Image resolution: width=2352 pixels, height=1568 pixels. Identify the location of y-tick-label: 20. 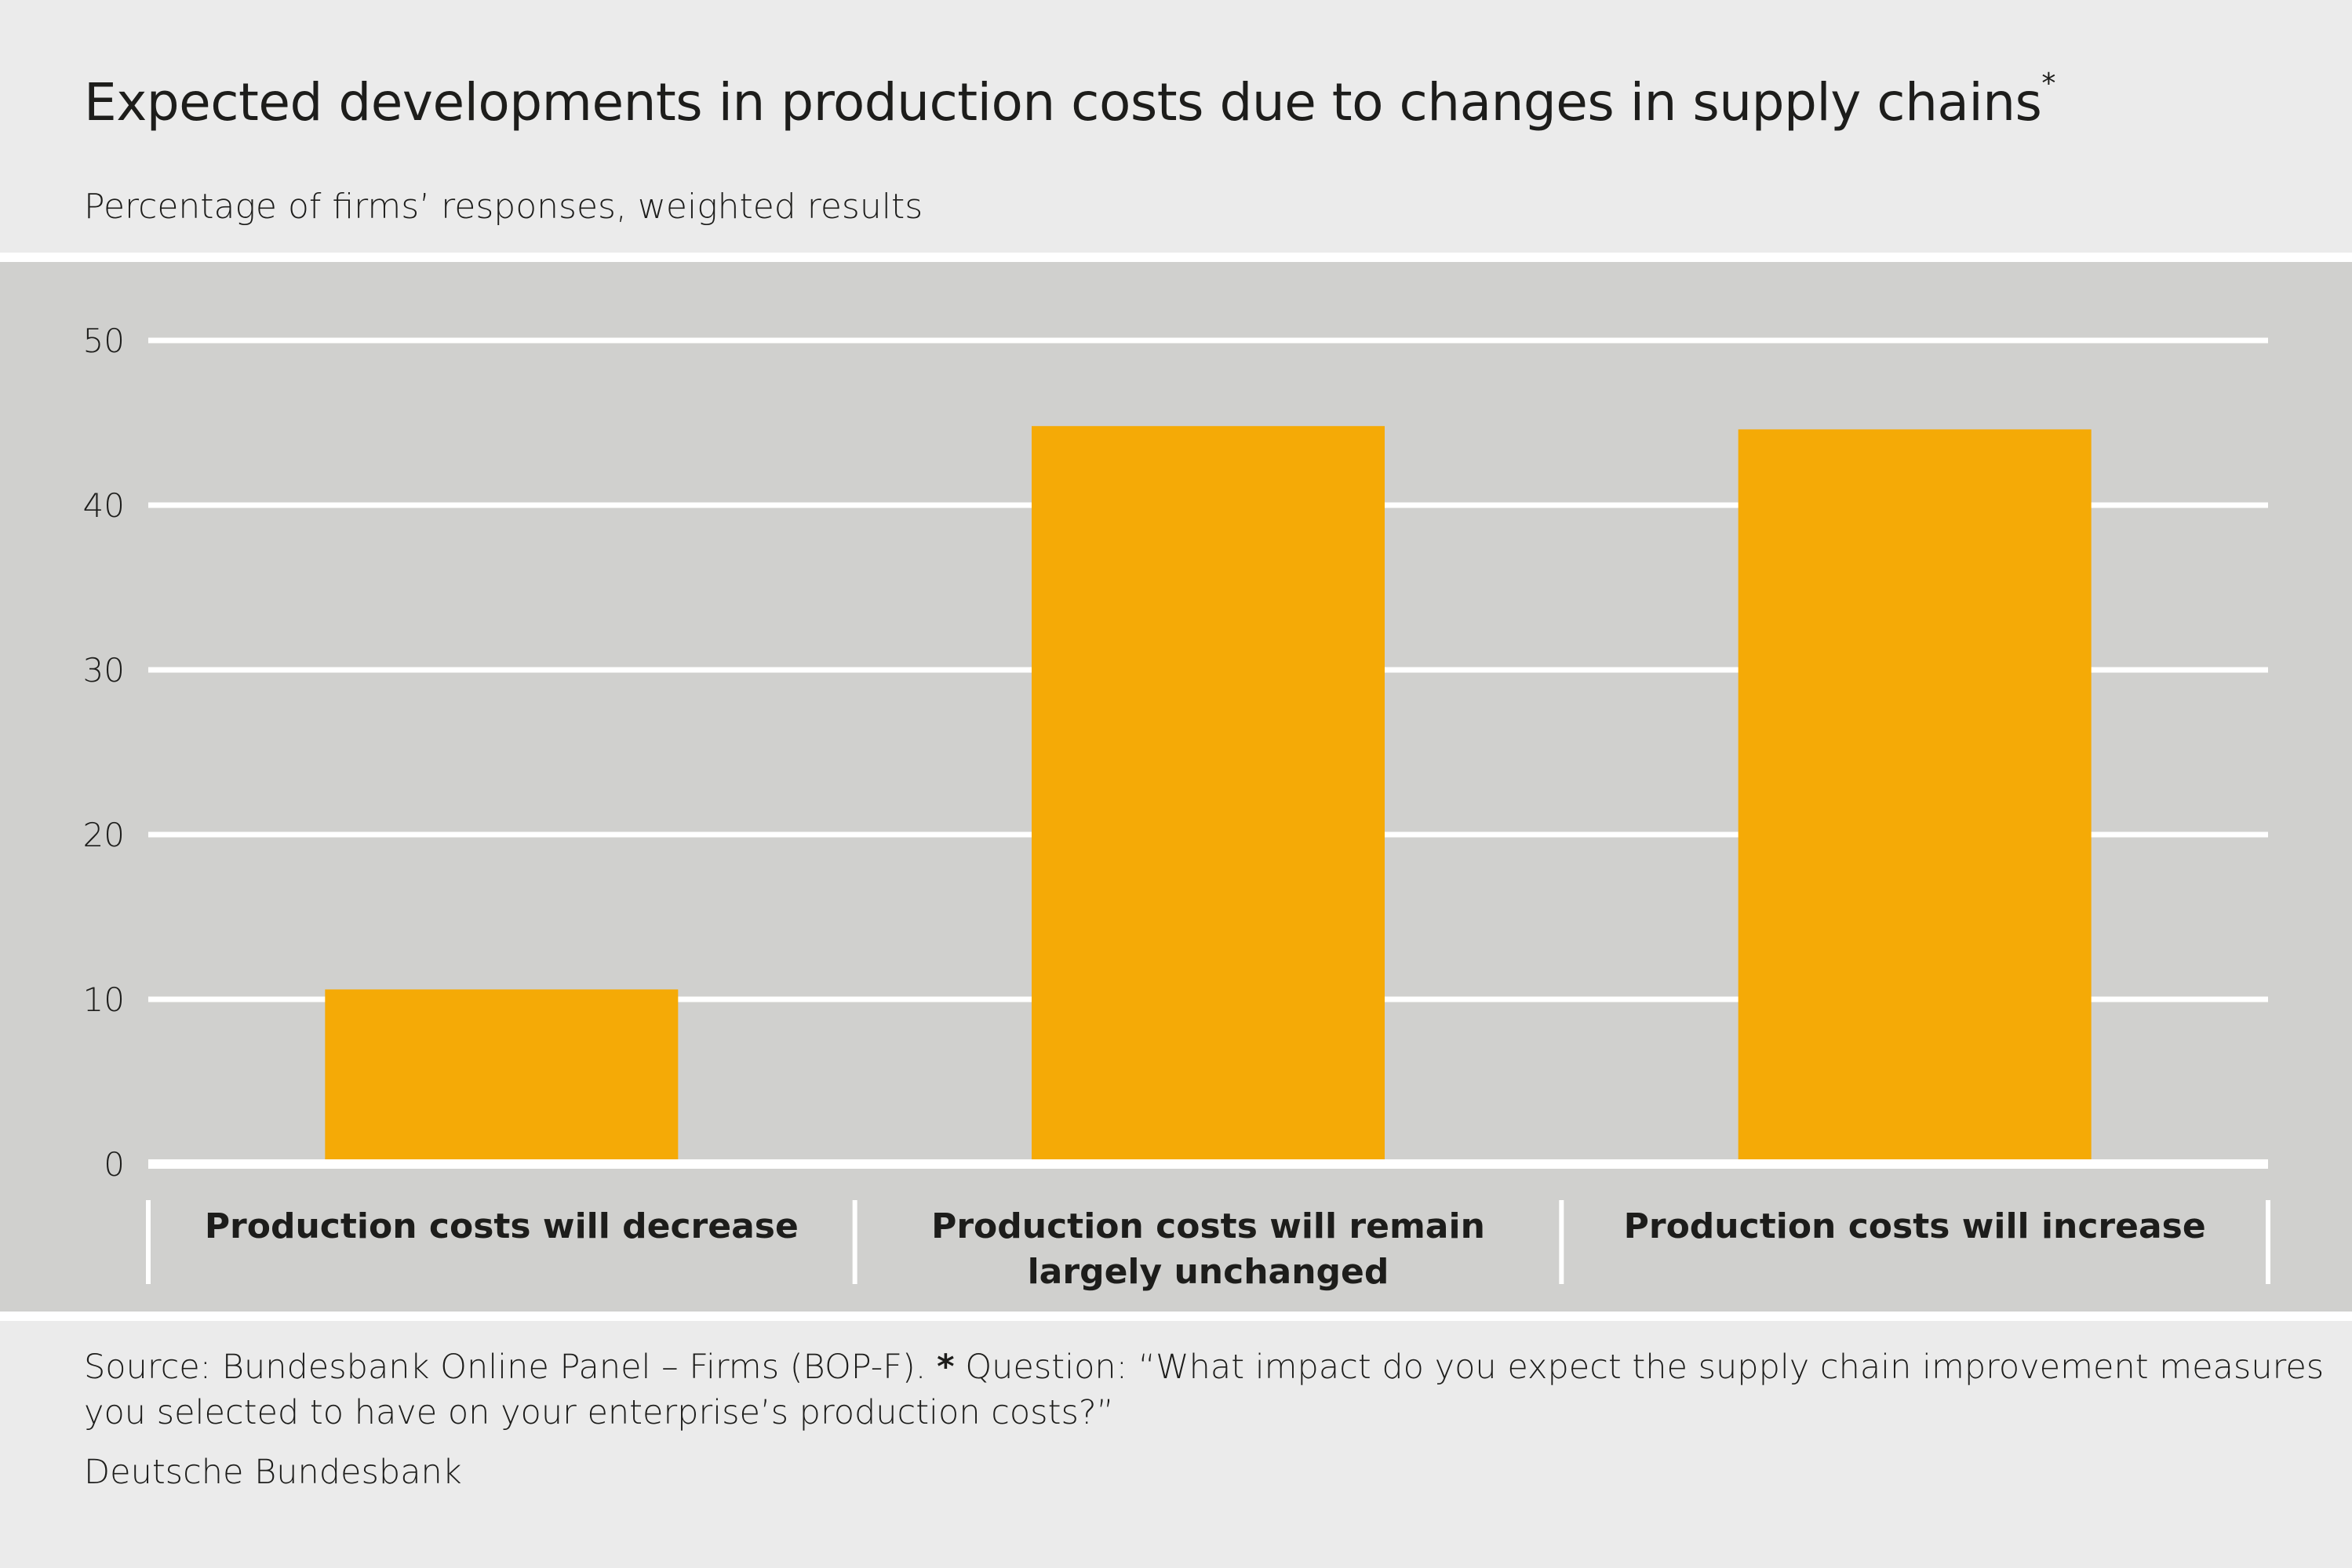
(104, 835).